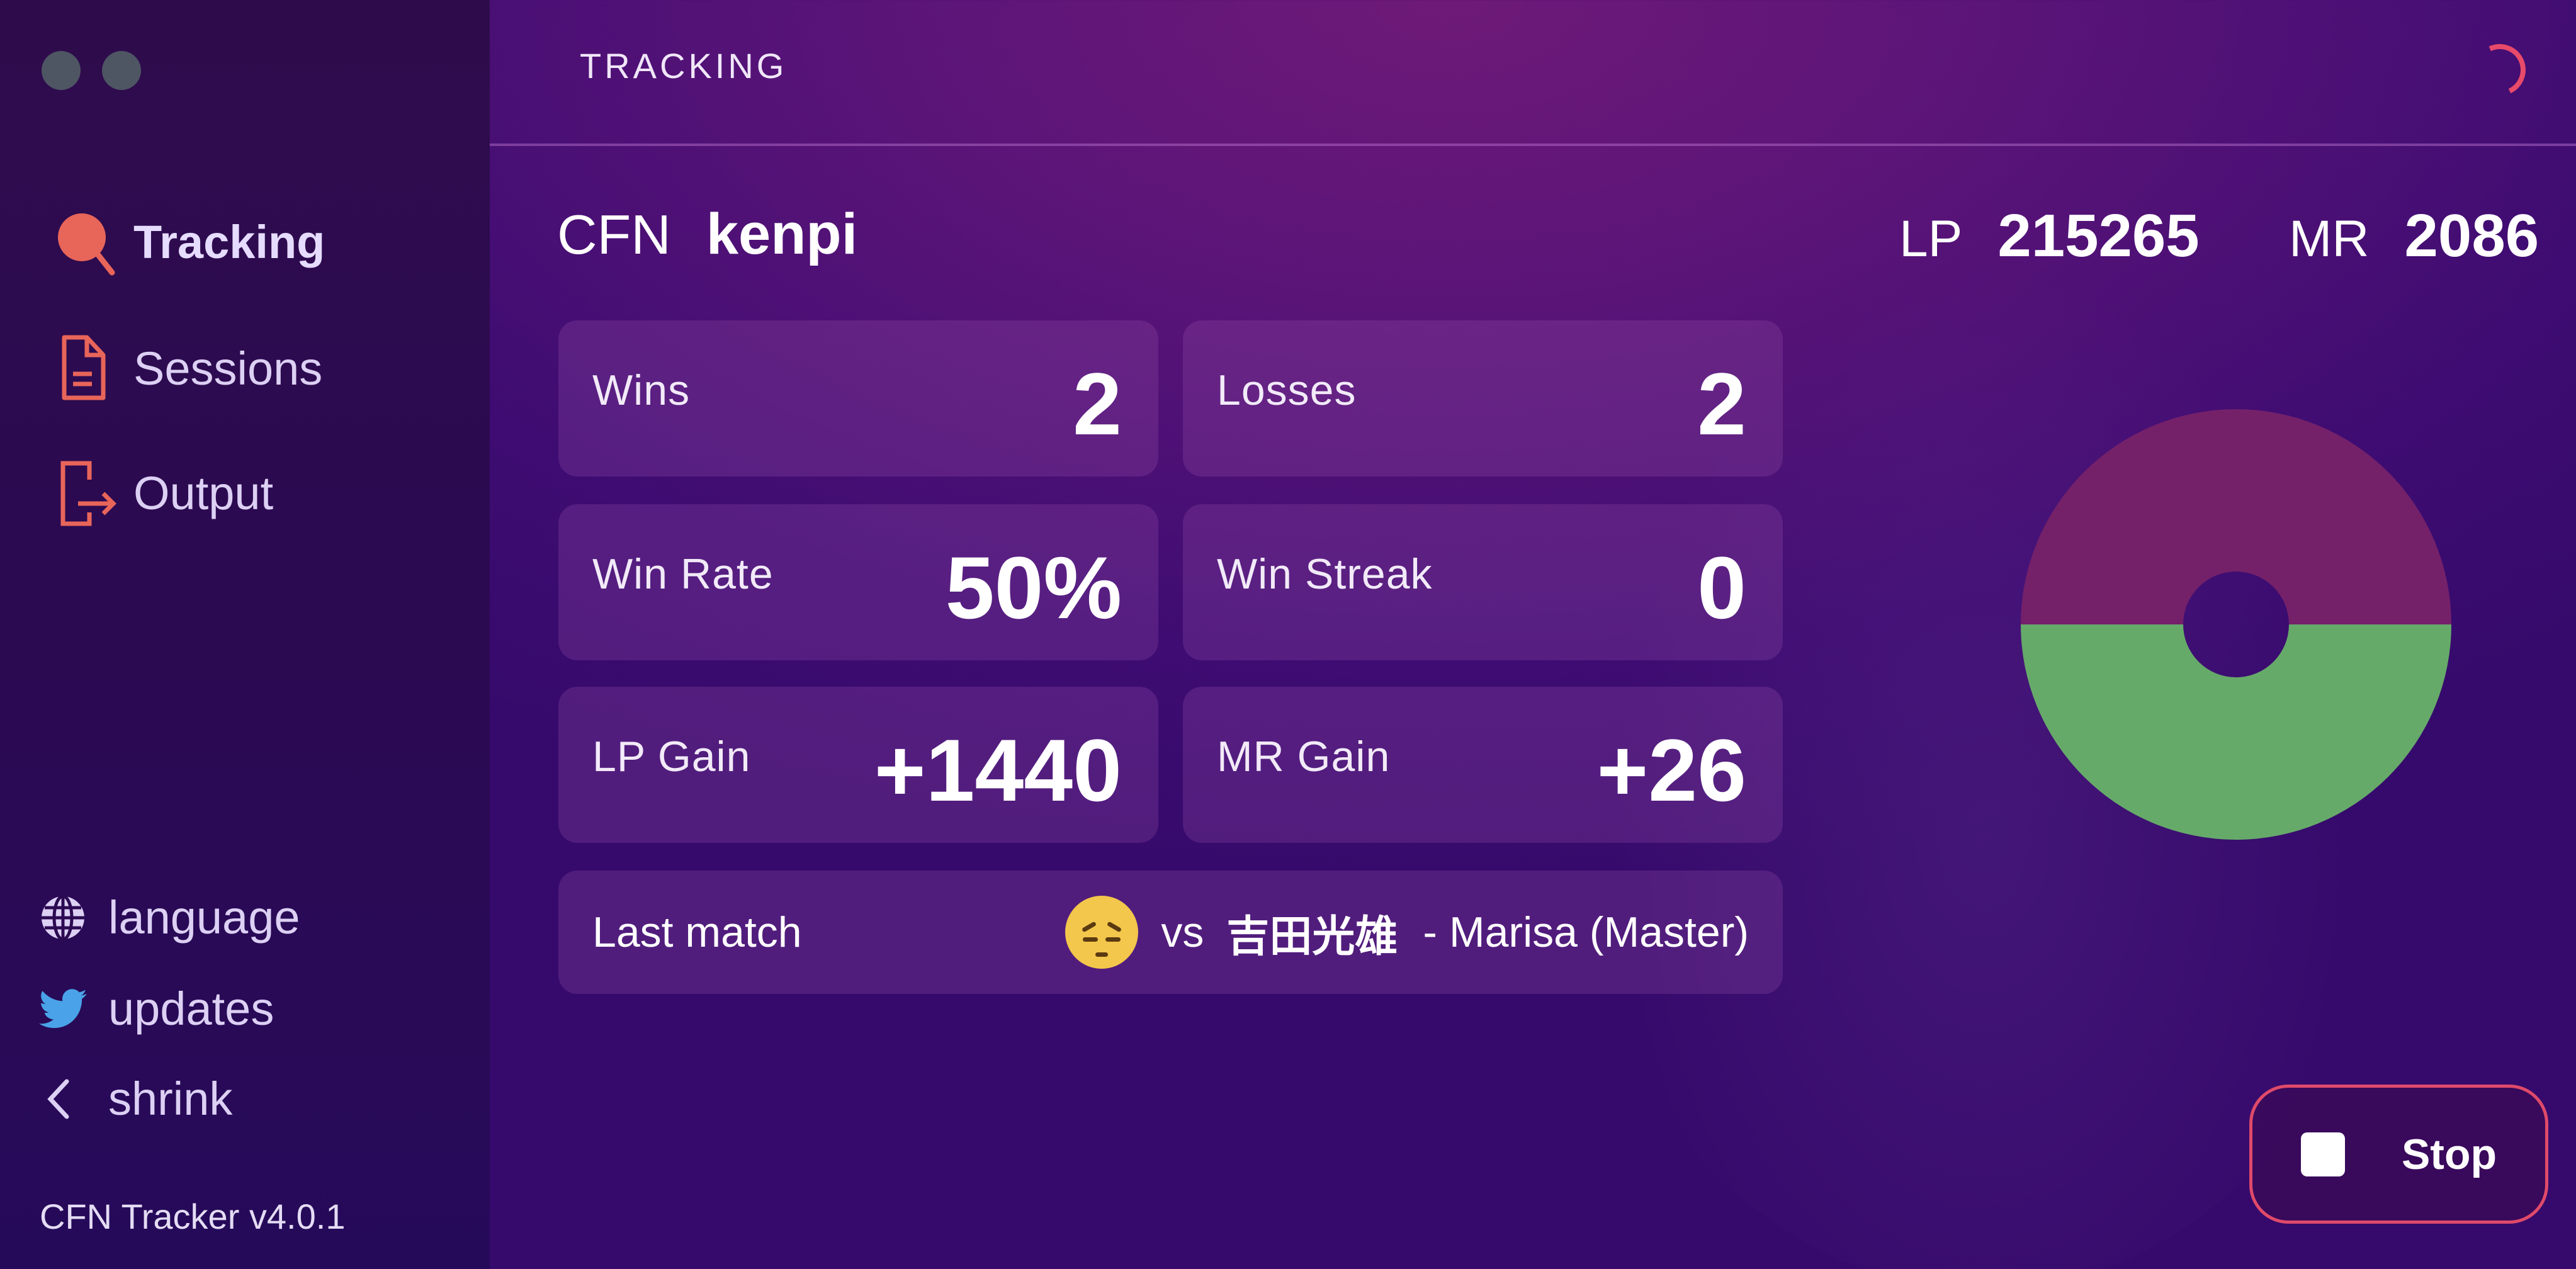 The width and height of the screenshot is (2576, 1269). Describe the element at coordinates (170, 1099) in the screenshot. I see `shrink-label: shrink` at that location.